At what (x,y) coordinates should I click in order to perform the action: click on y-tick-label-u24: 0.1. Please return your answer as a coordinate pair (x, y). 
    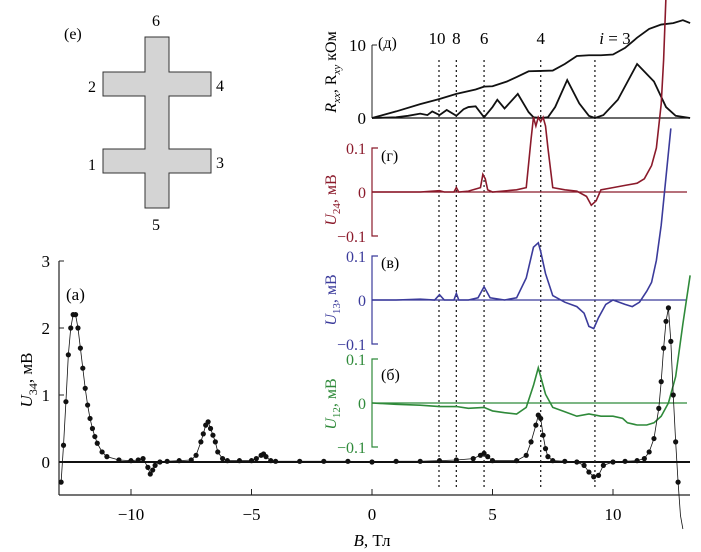
    Looking at the image, I should click on (356, 149).